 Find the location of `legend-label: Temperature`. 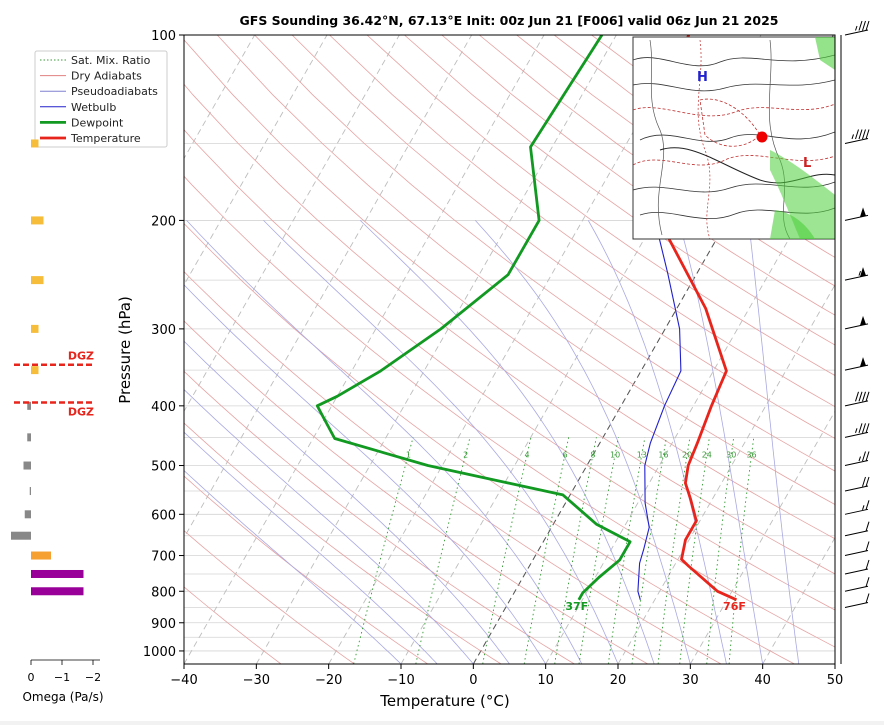

legend-label: Temperature is located at coordinates (105, 138).